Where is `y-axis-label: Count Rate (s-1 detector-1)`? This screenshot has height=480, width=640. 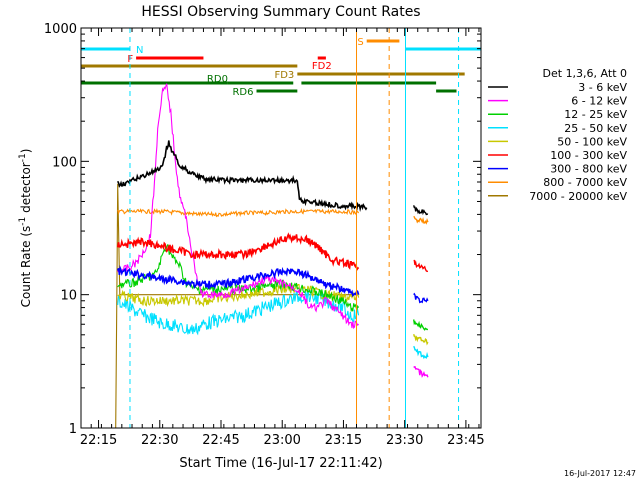 y-axis-label: Count Rate (s-1 detector-1) is located at coordinates (25, 228).